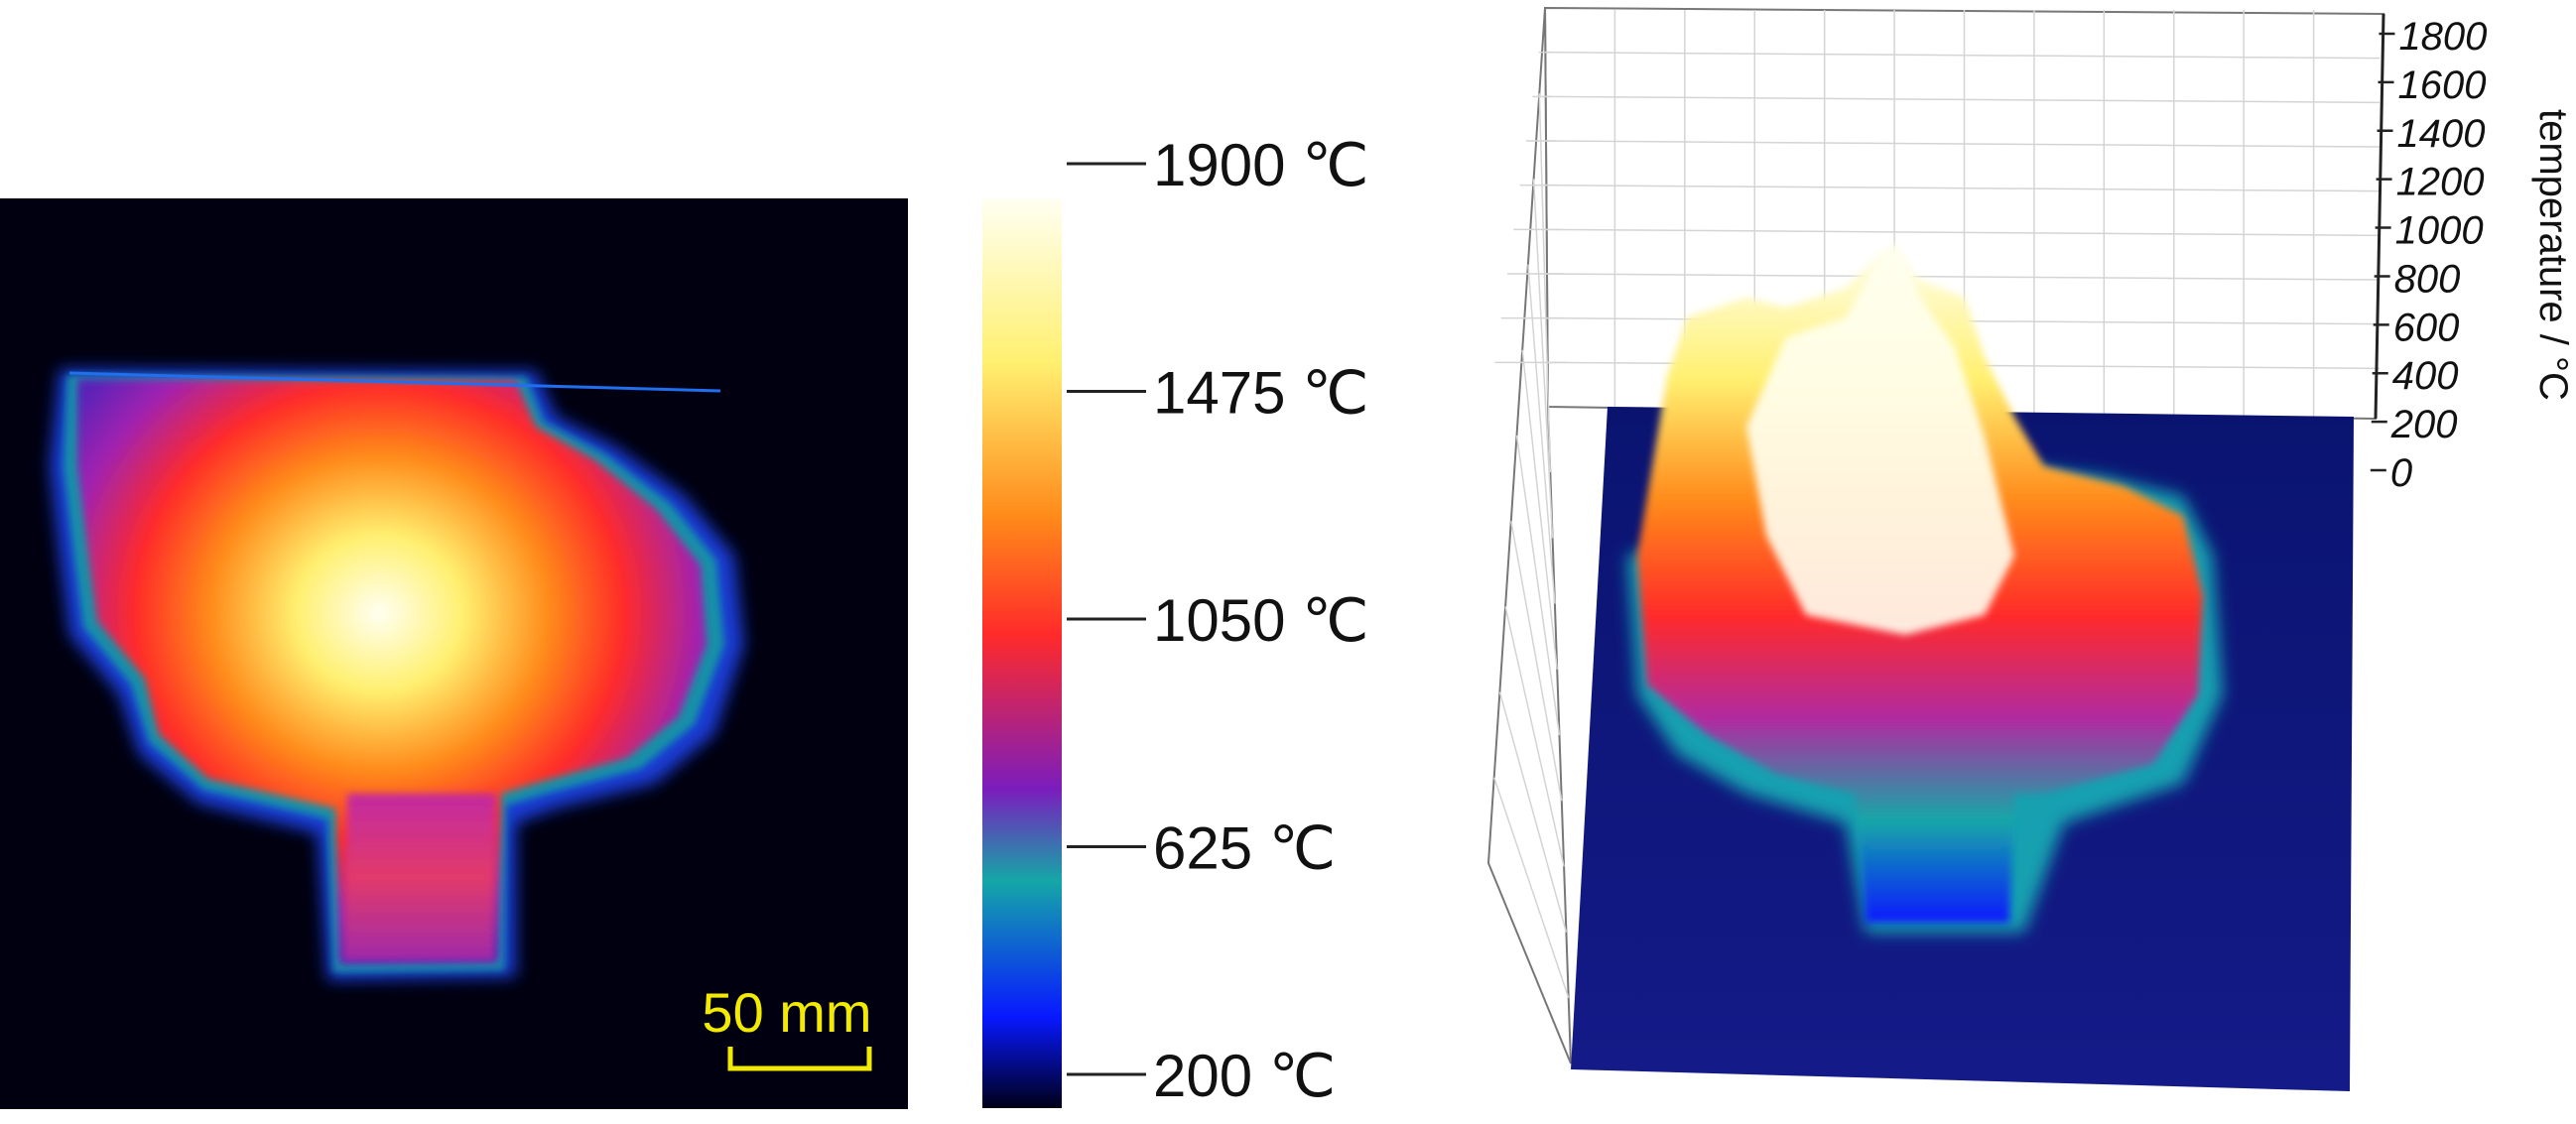  What do you see at coordinates (1261, 393) in the screenshot?
I see `colorbar-tick-label: 1475 ℃` at bounding box center [1261, 393].